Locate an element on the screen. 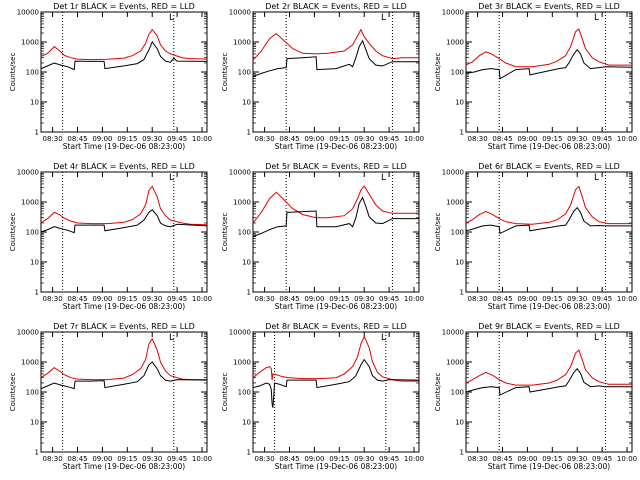  panel-title: Det 1r BLACK = Events, RED = LLD is located at coordinates (124, 6).